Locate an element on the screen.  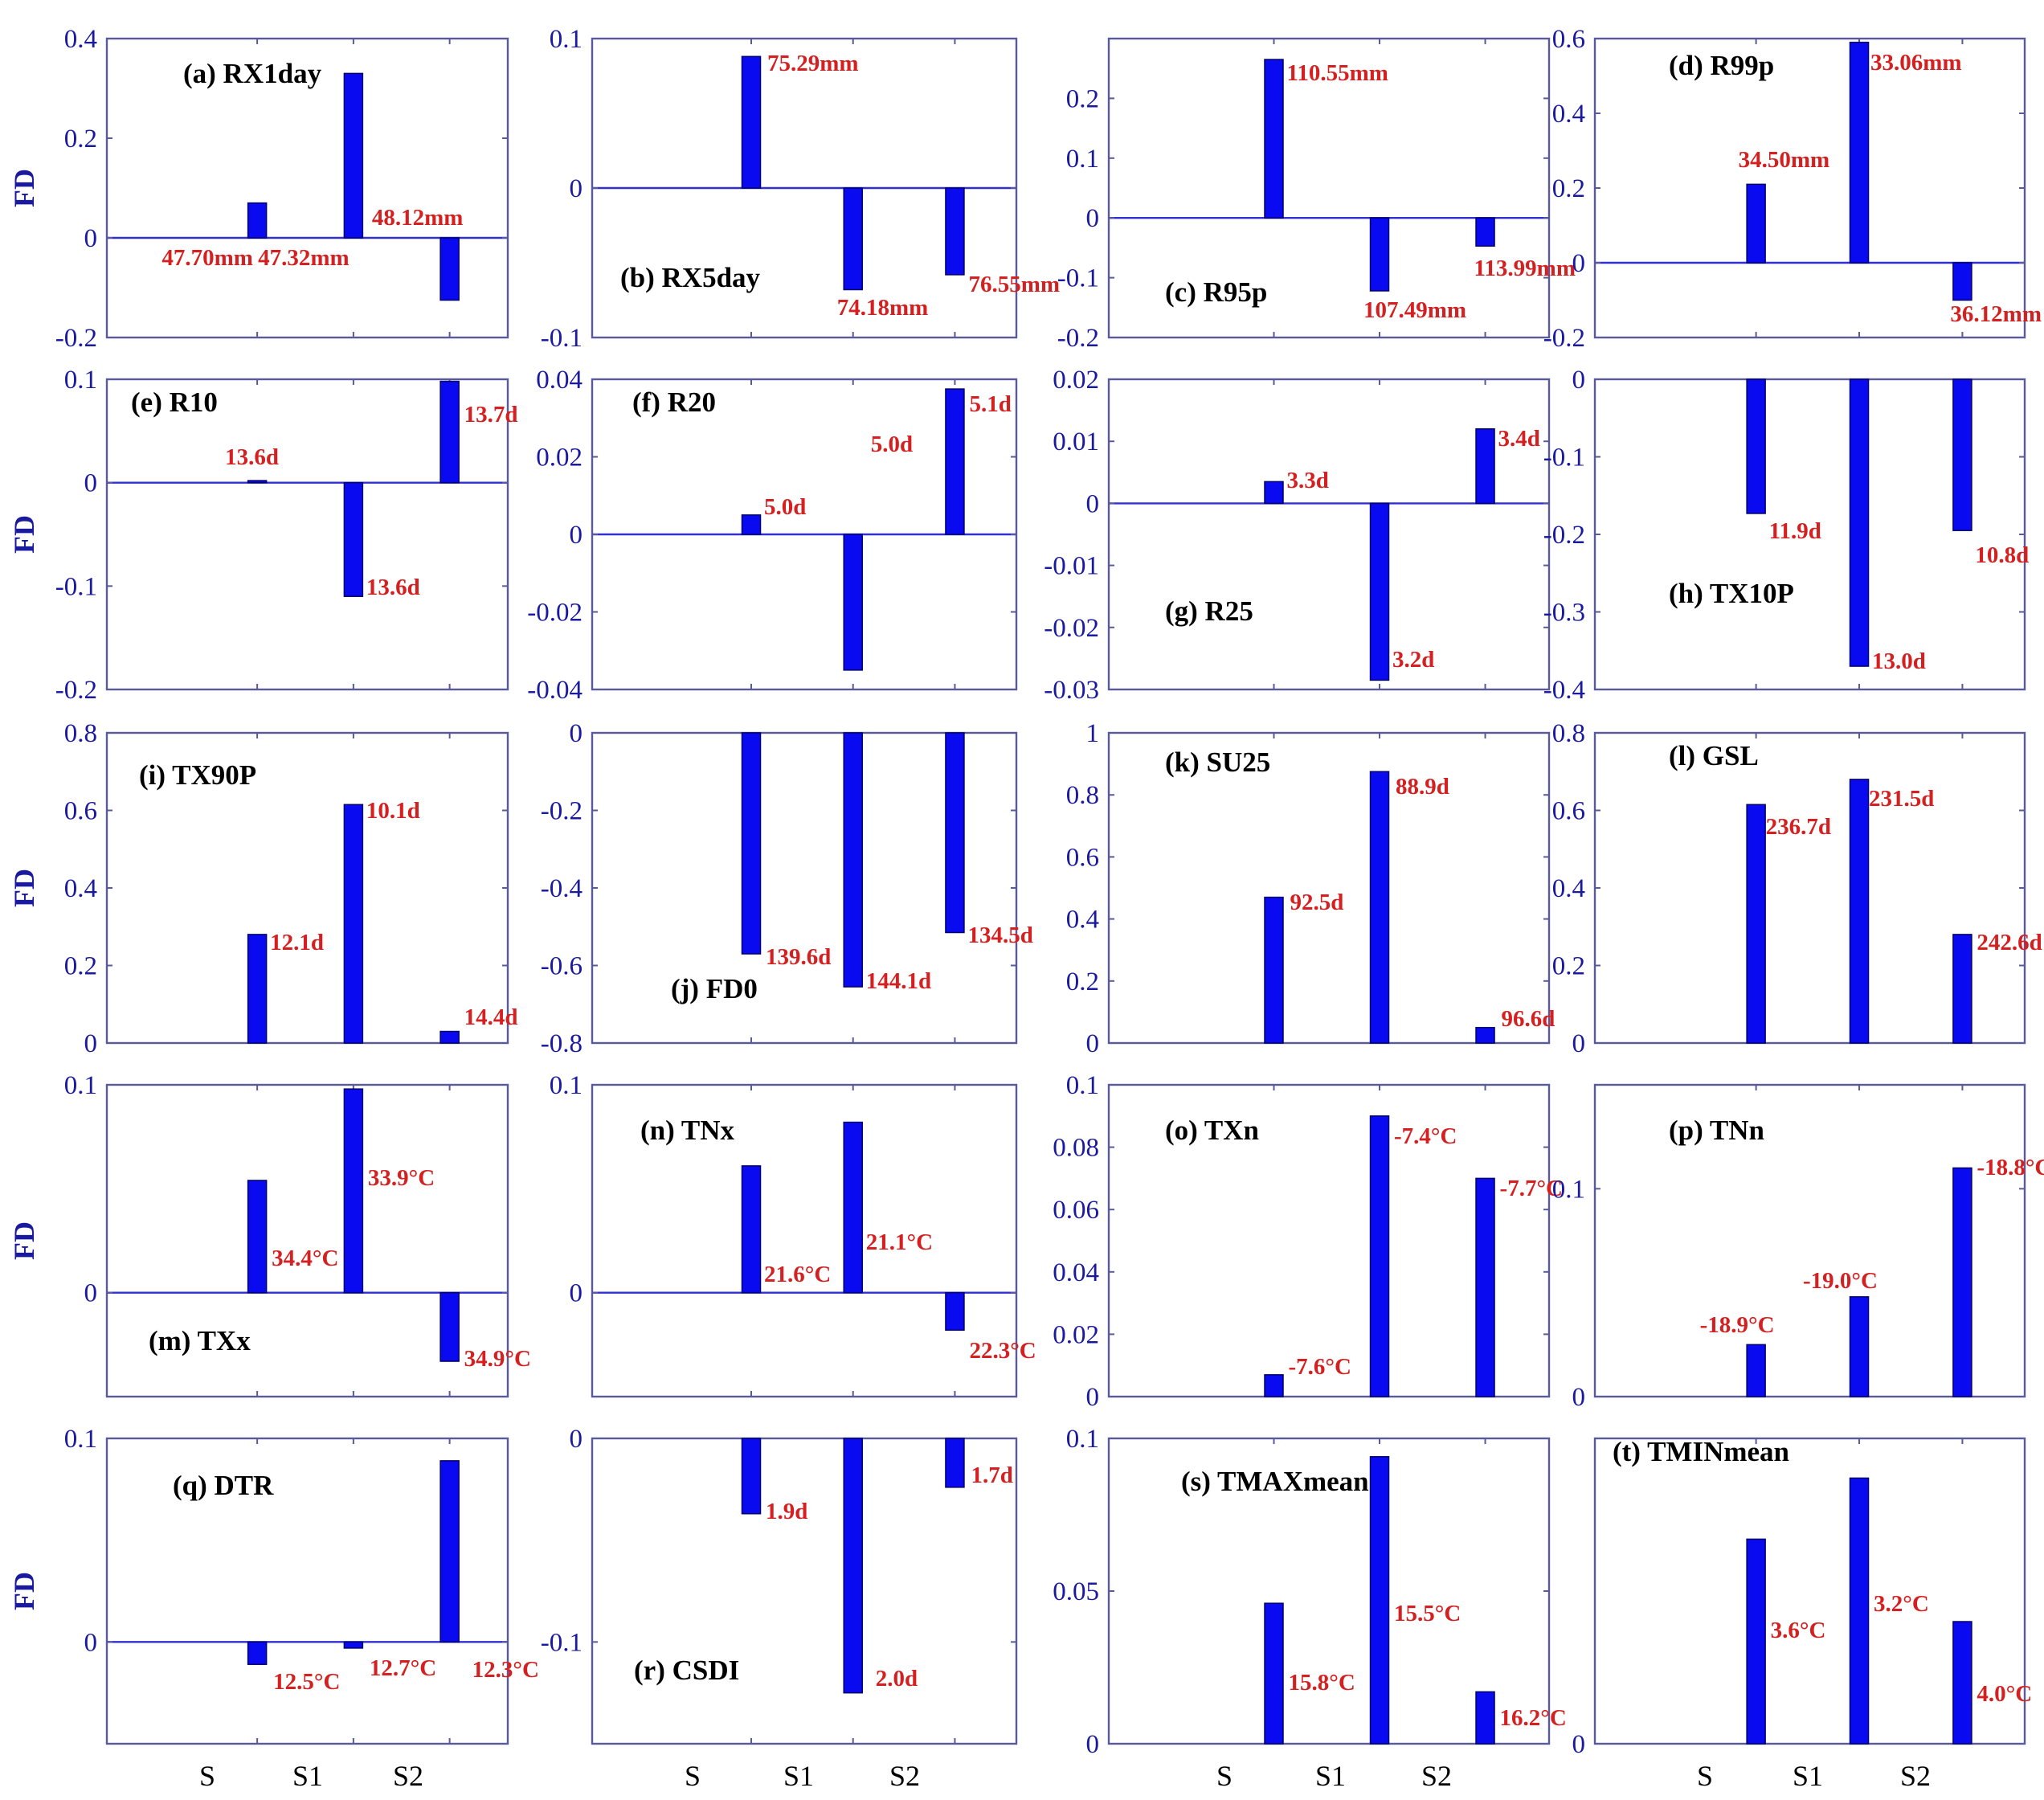
x-label-s2-col2: S2 is located at coordinates (904, 1776).